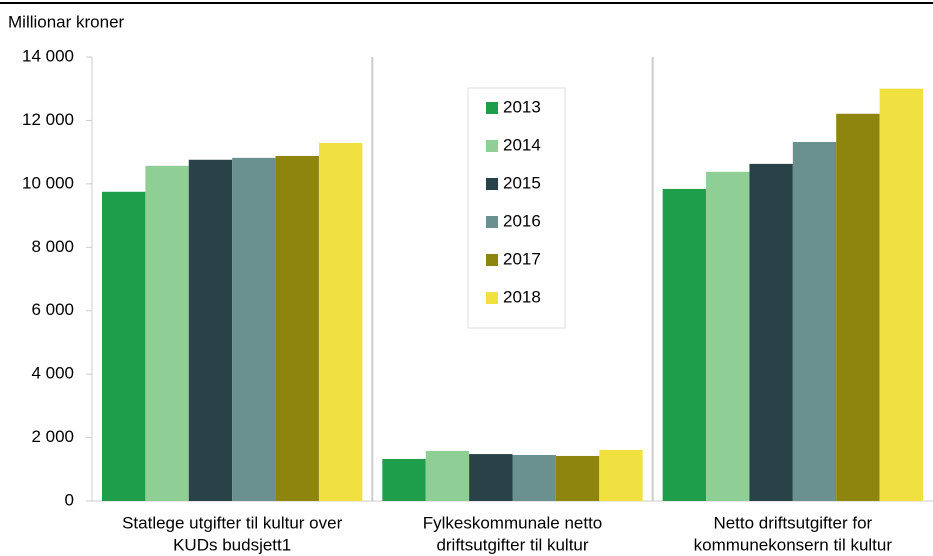  What do you see at coordinates (522, 220) in the screenshot?
I see `legend-label: 2016` at bounding box center [522, 220].